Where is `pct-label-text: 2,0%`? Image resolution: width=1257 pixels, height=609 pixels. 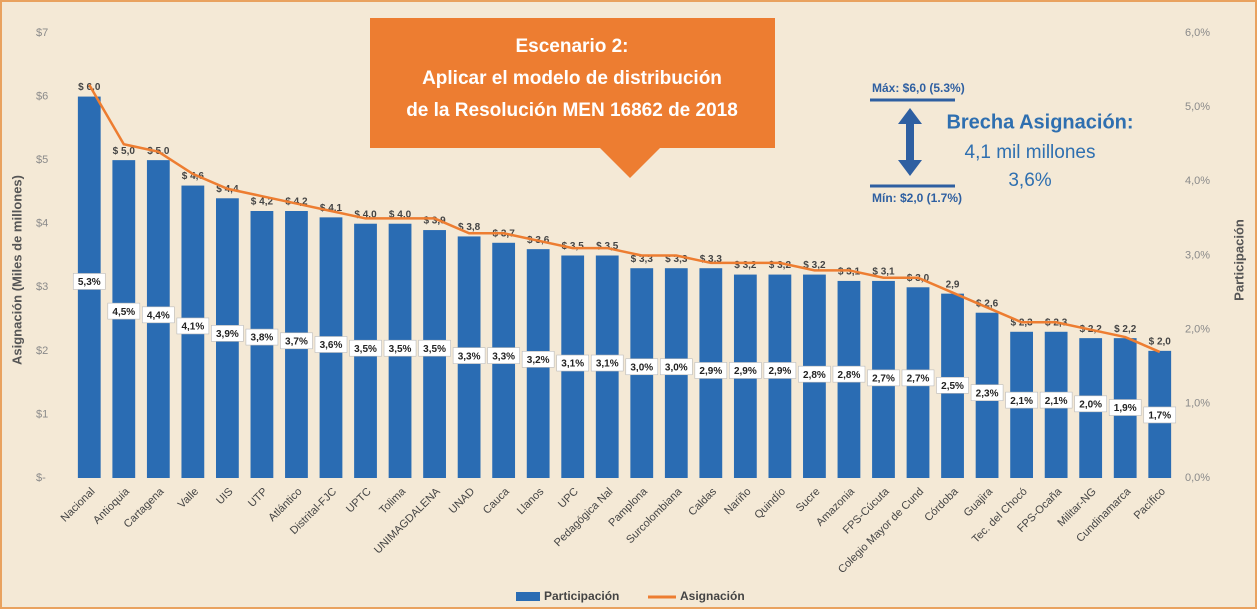 pct-label-text: 2,0% is located at coordinates (1090, 404).